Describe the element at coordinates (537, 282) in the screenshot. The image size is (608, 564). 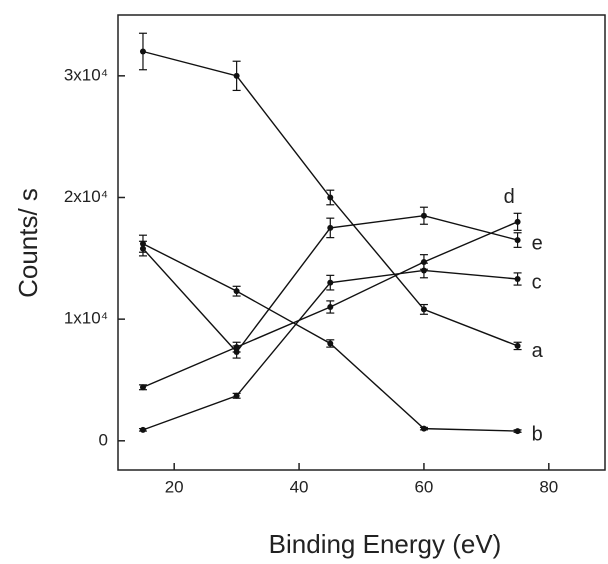
I see `series-label: c` at that location.